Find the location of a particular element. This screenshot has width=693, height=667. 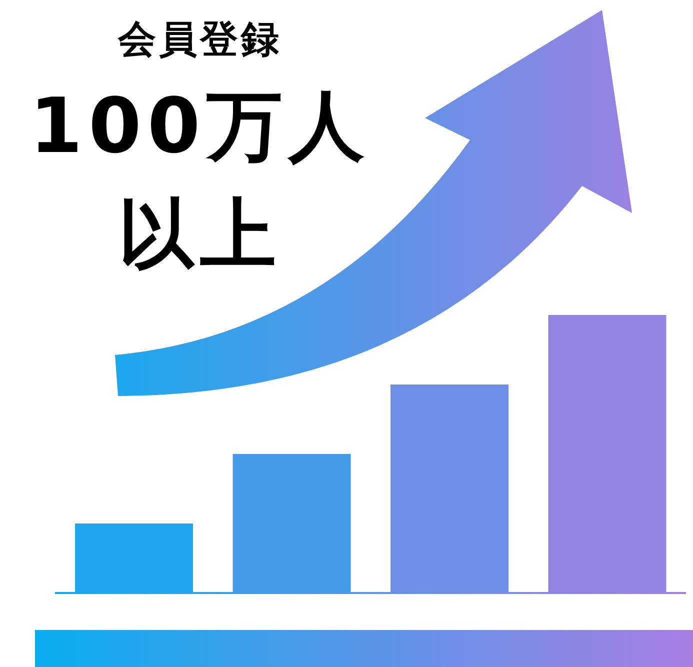

chart-title: 会員登録 is located at coordinates (199, 39).